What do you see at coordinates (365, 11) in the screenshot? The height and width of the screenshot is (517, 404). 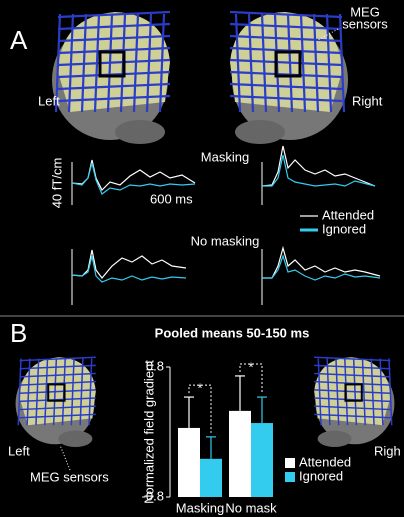 I see `meg-label: MEG` at bounding box center [365, 11].